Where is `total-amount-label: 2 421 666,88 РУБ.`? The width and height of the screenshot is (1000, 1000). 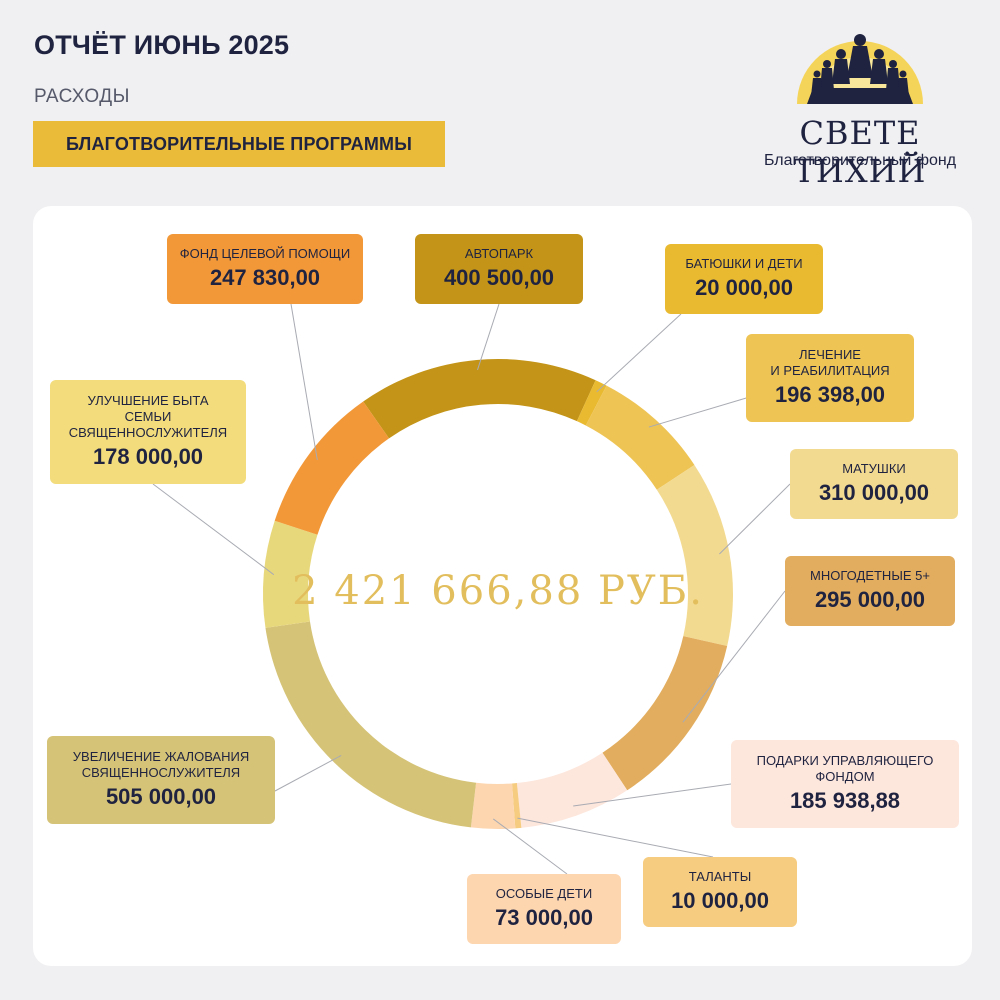 total-amount-label: 2 421 666,88 РУБ. is located at coordinates (498, 591).